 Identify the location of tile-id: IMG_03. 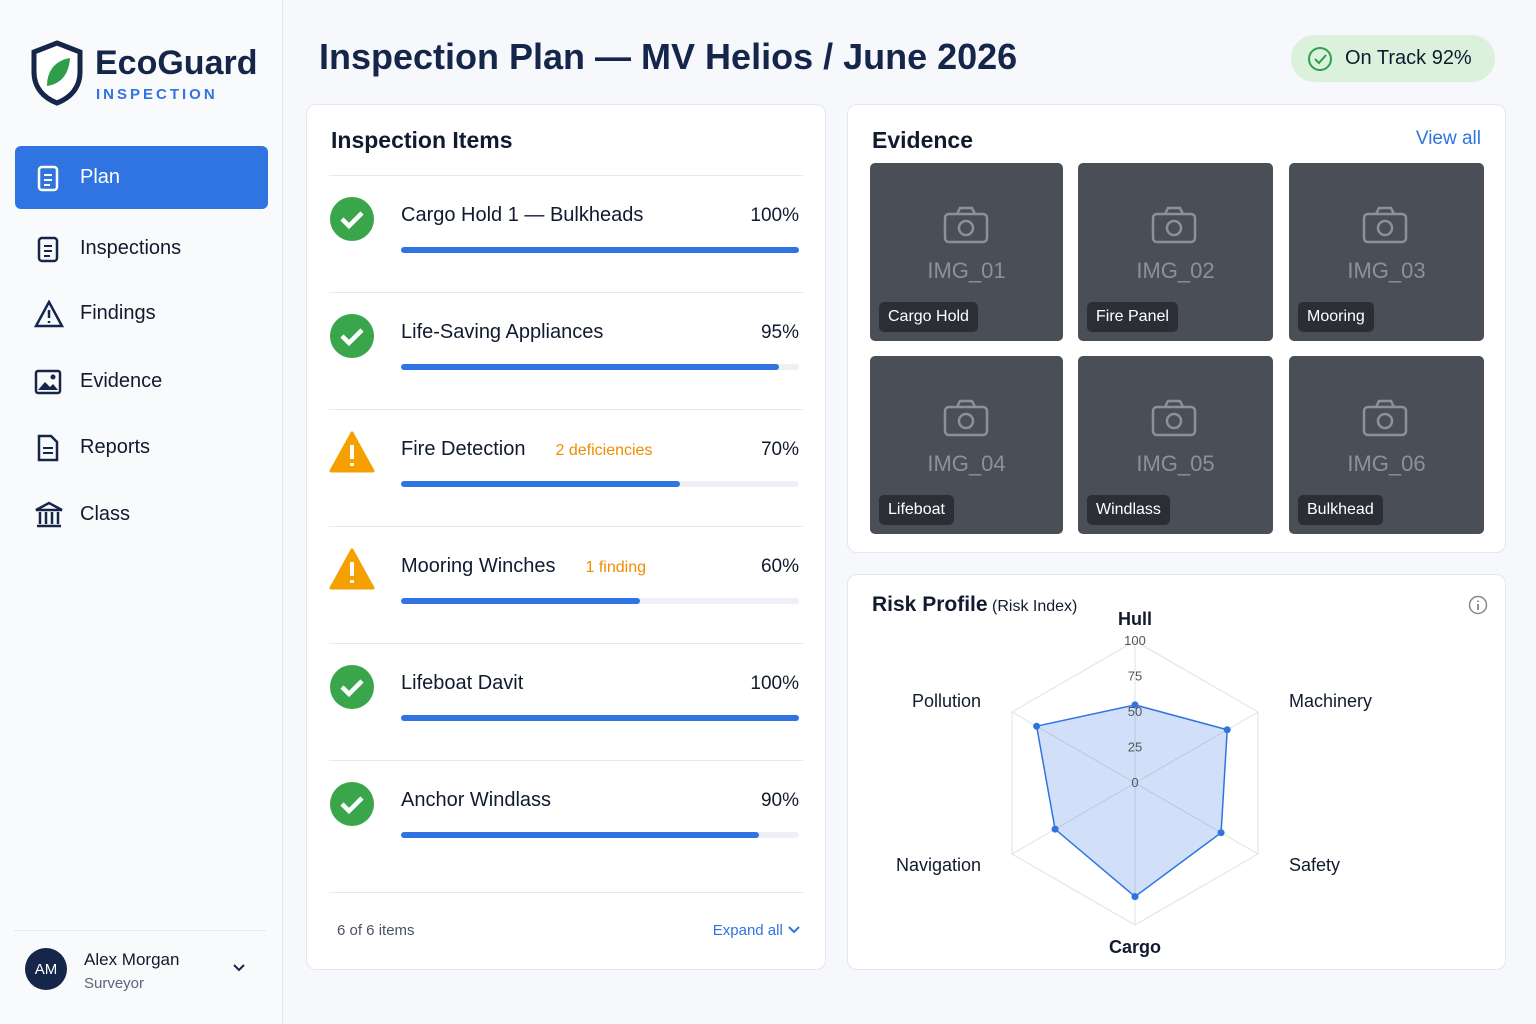
(1386, 270).